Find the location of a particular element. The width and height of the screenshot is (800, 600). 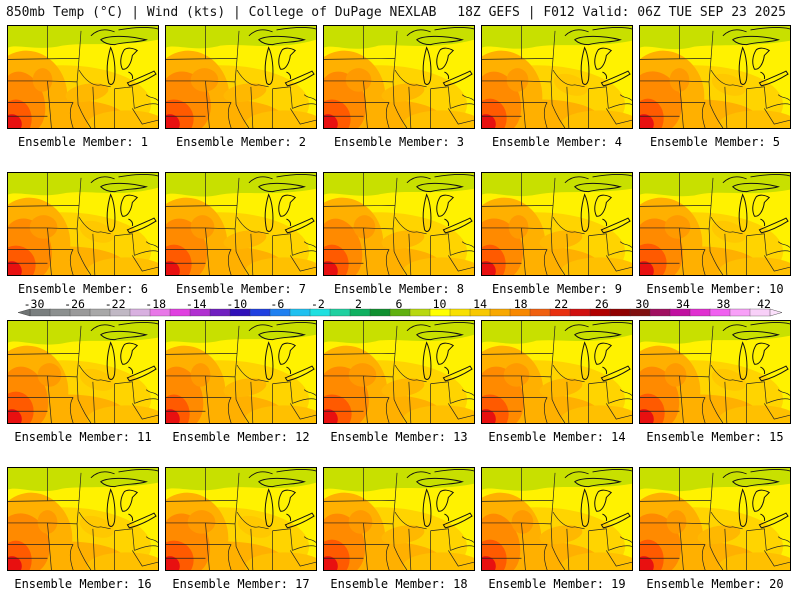

ensemble-member-label: Ensemble Member: 3 is located at coordinates (399, 142).